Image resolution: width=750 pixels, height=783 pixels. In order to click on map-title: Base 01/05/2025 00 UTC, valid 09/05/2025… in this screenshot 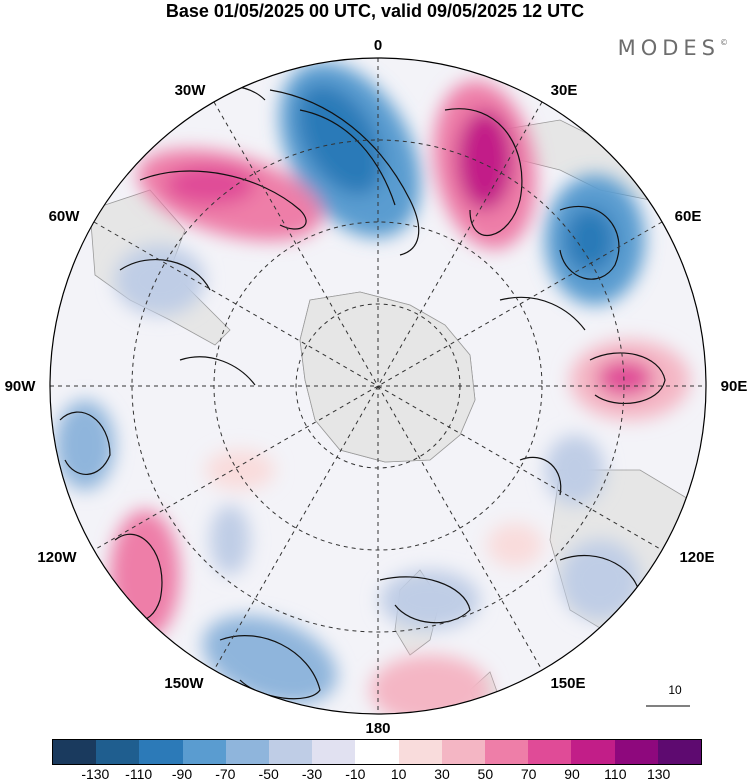, I will do `click(375, 11)`.